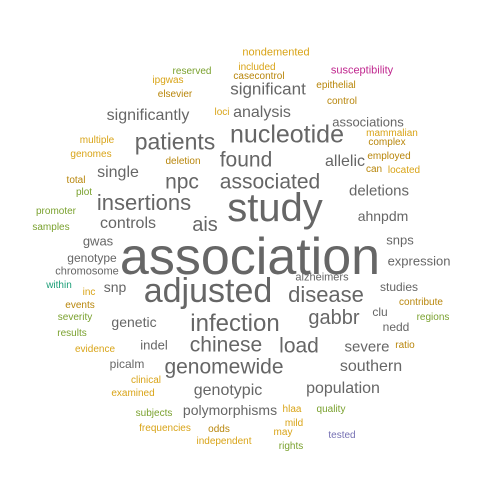  I want to click on cloud-word-genetic: genetic, so click(134, 322).